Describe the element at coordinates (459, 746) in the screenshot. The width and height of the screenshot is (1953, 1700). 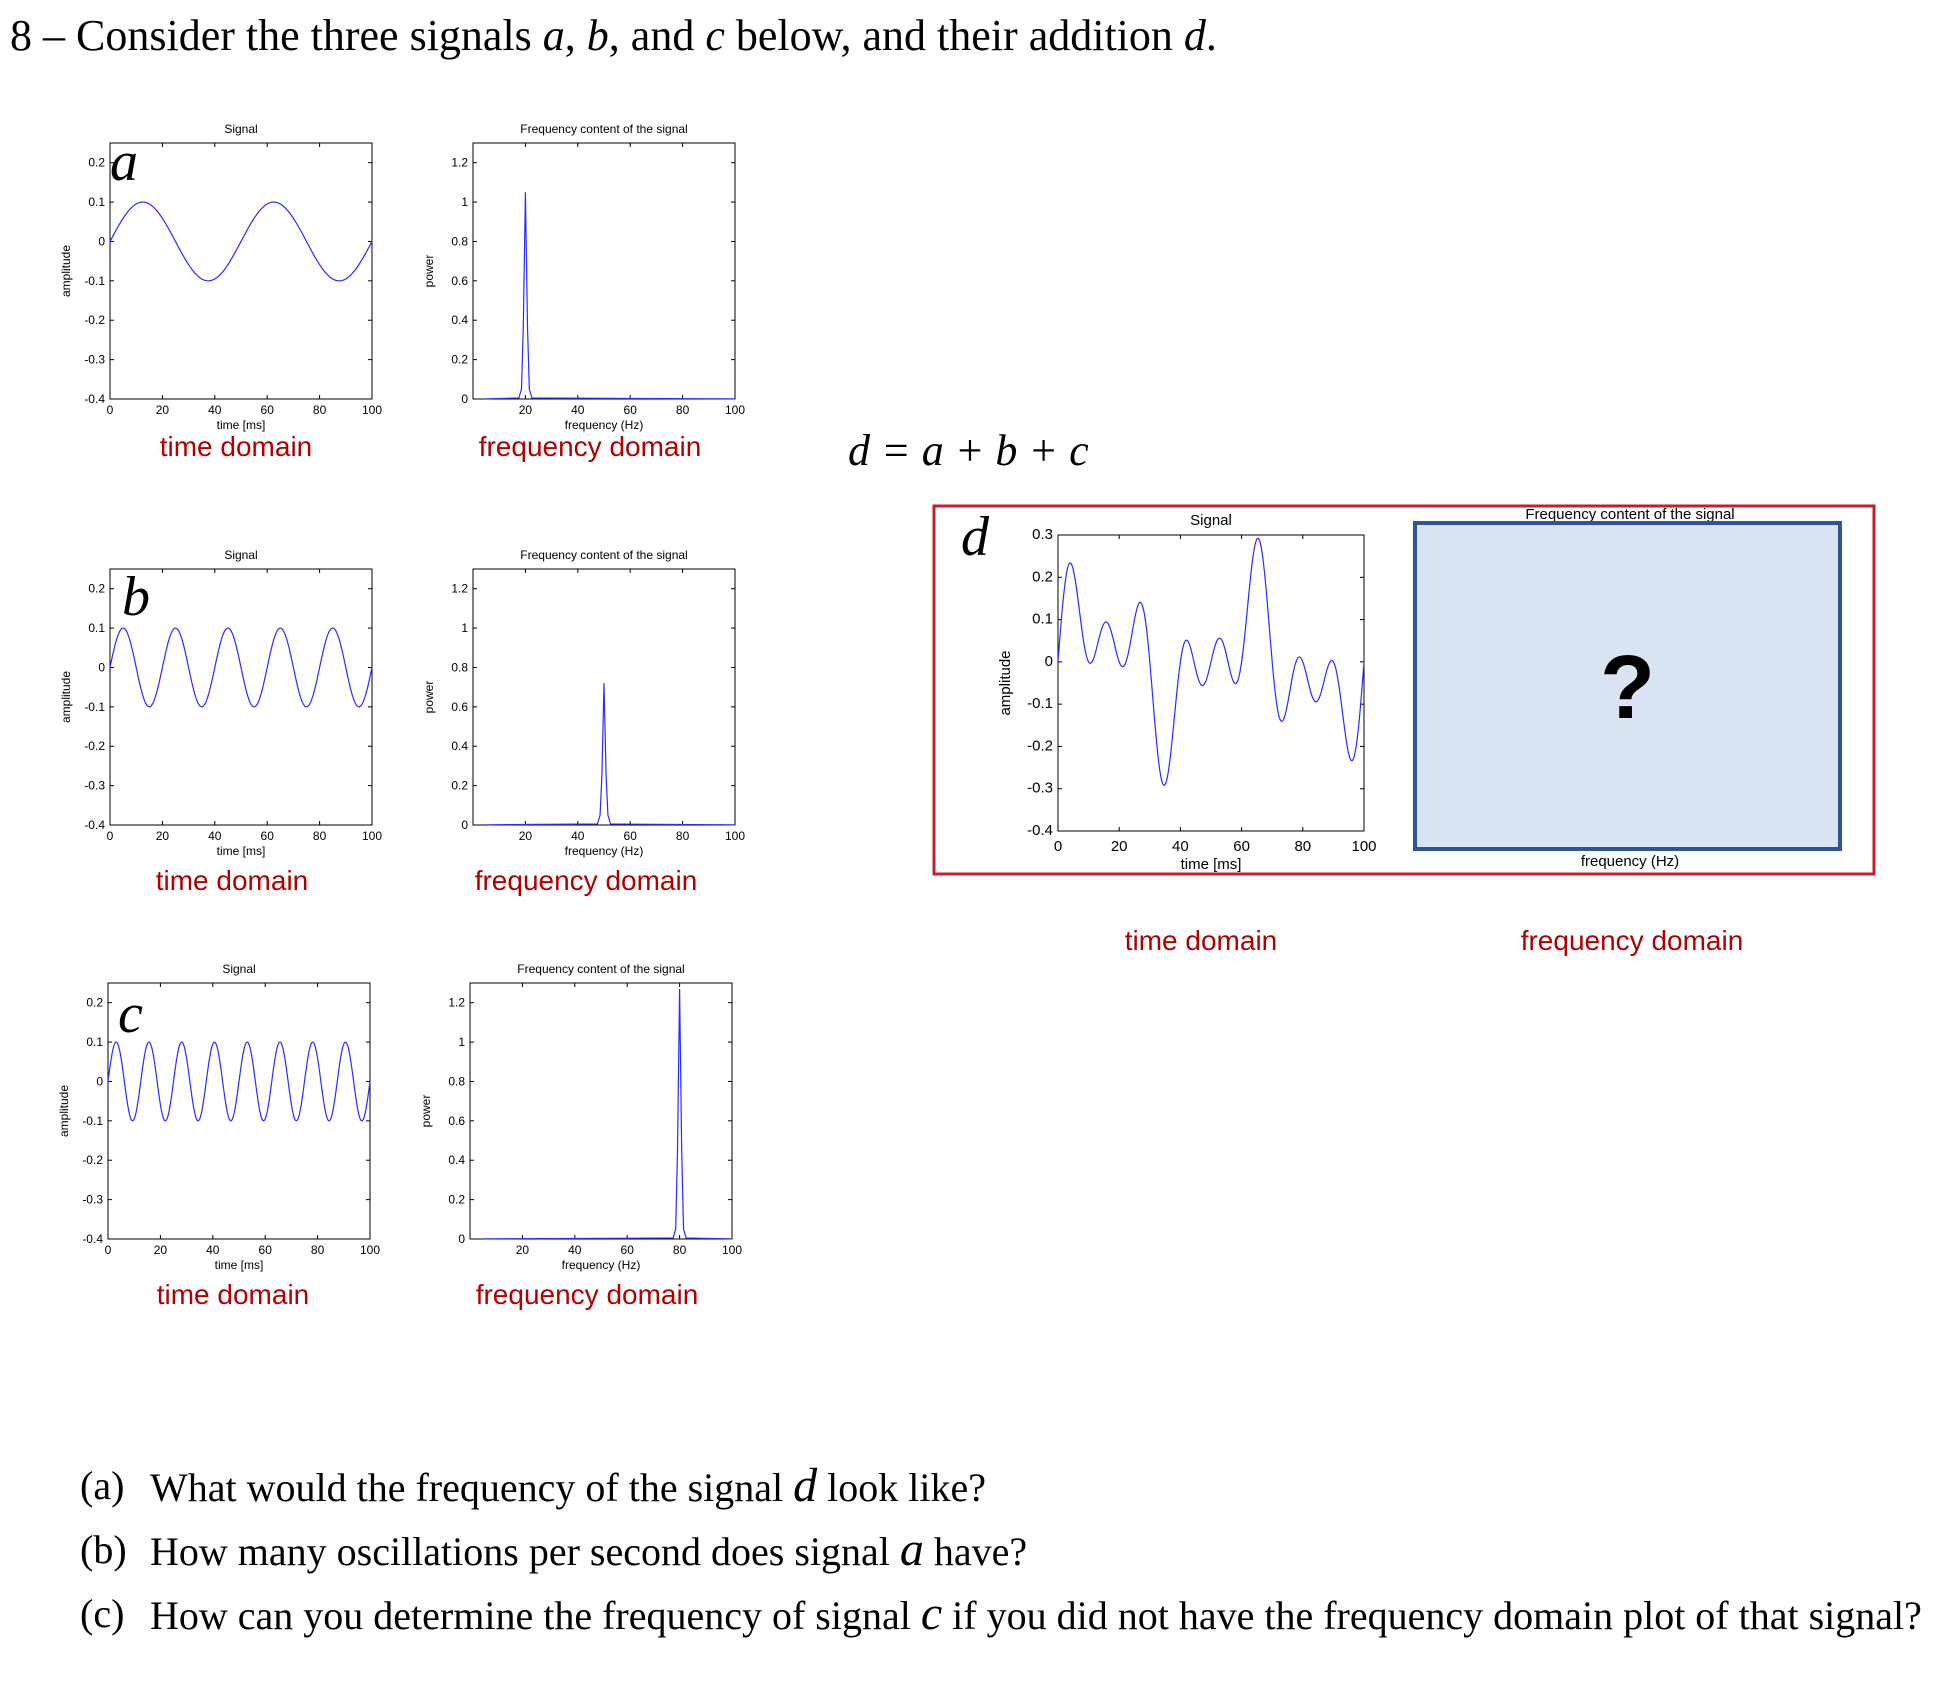
I see `y-tick-label: 0.4` at that location.